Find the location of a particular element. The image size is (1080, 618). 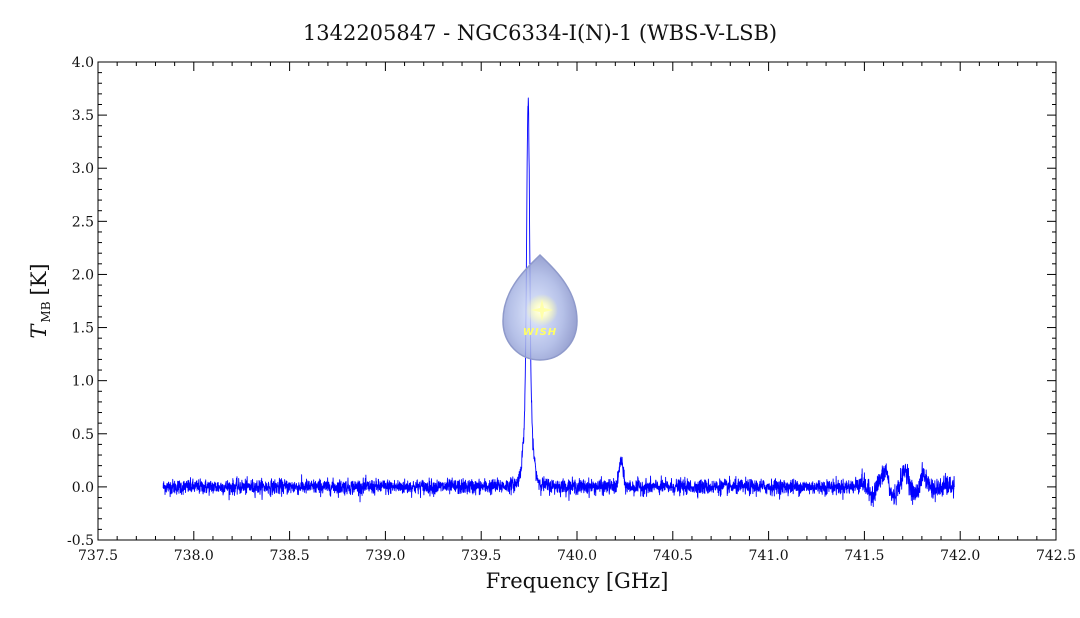

x-tick-label: 737.5 is located at coordinates (98, 556).